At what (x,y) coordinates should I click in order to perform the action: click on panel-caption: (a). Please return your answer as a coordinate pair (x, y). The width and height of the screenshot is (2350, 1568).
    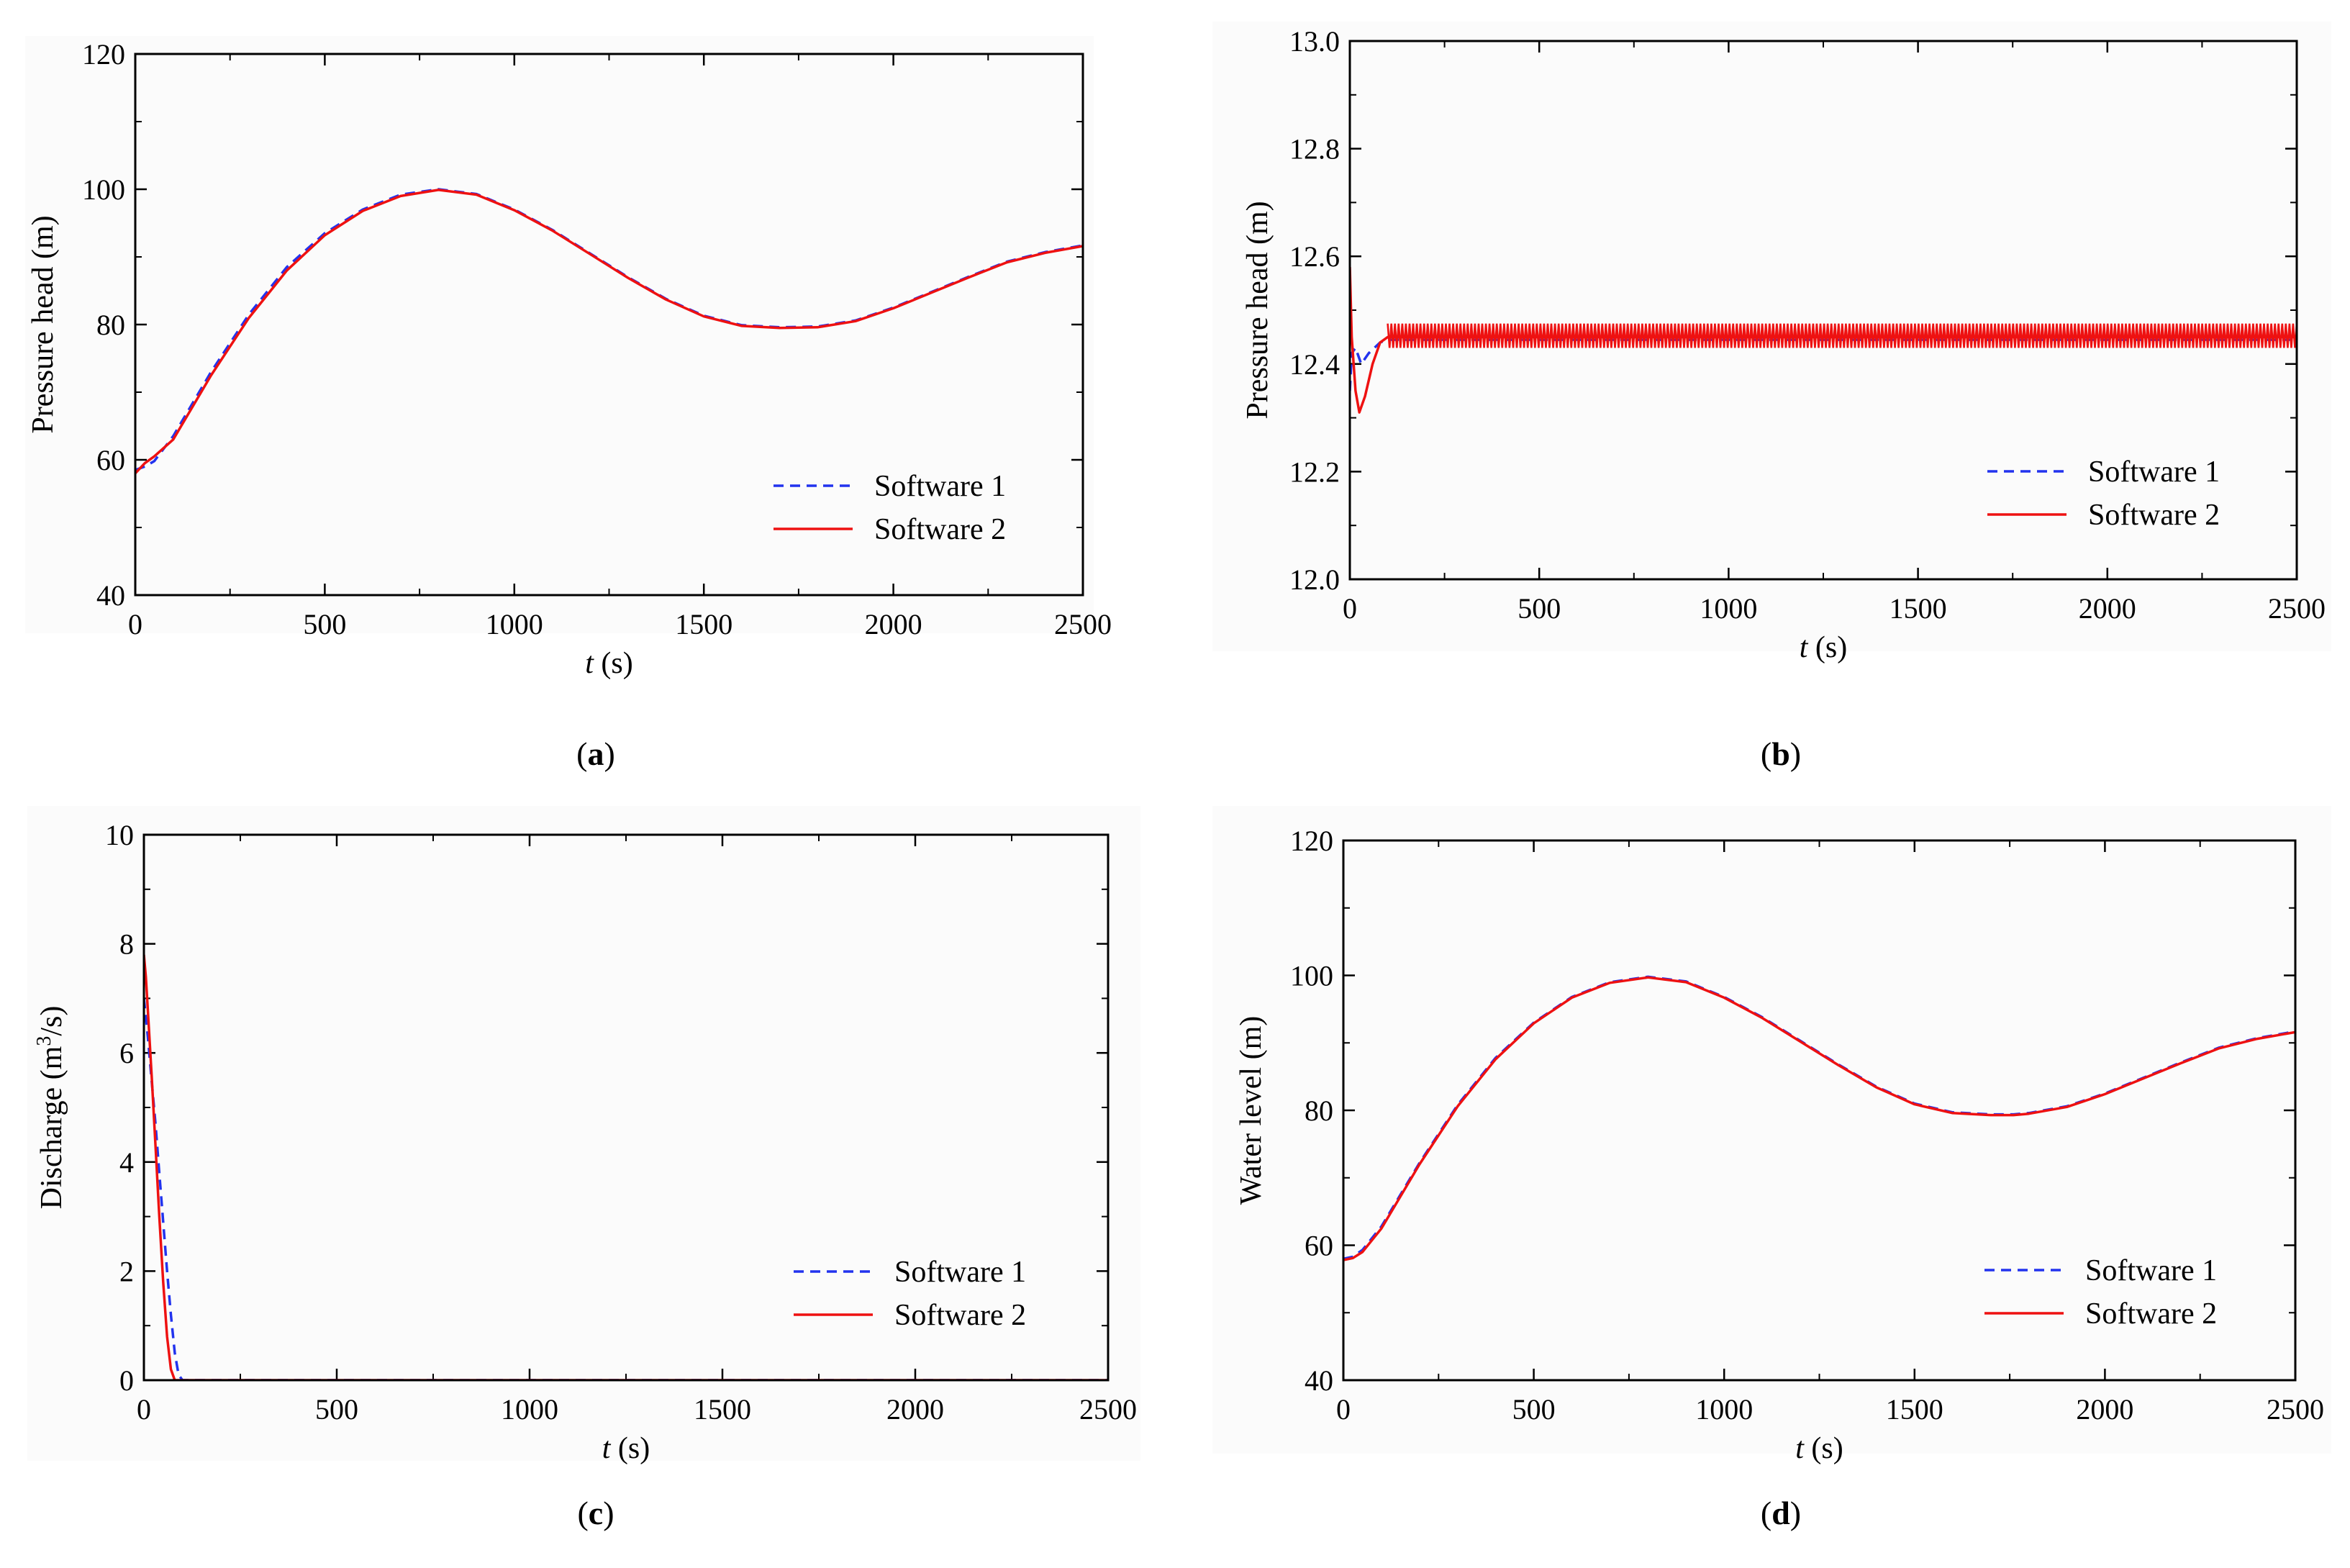
    Looking at the image, I should click on (595, 753).